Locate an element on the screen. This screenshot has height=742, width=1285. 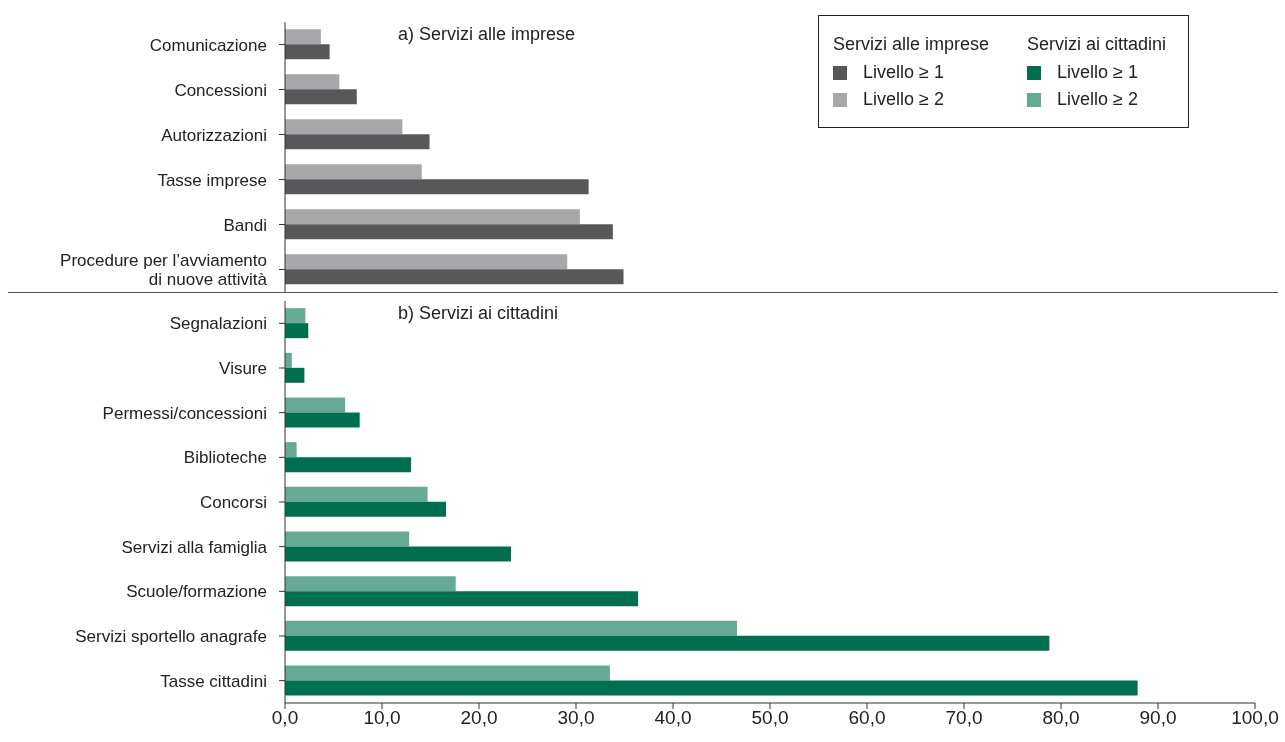
y-tick-label: Servizi alla famiglia is located at coordinates (194, 547).